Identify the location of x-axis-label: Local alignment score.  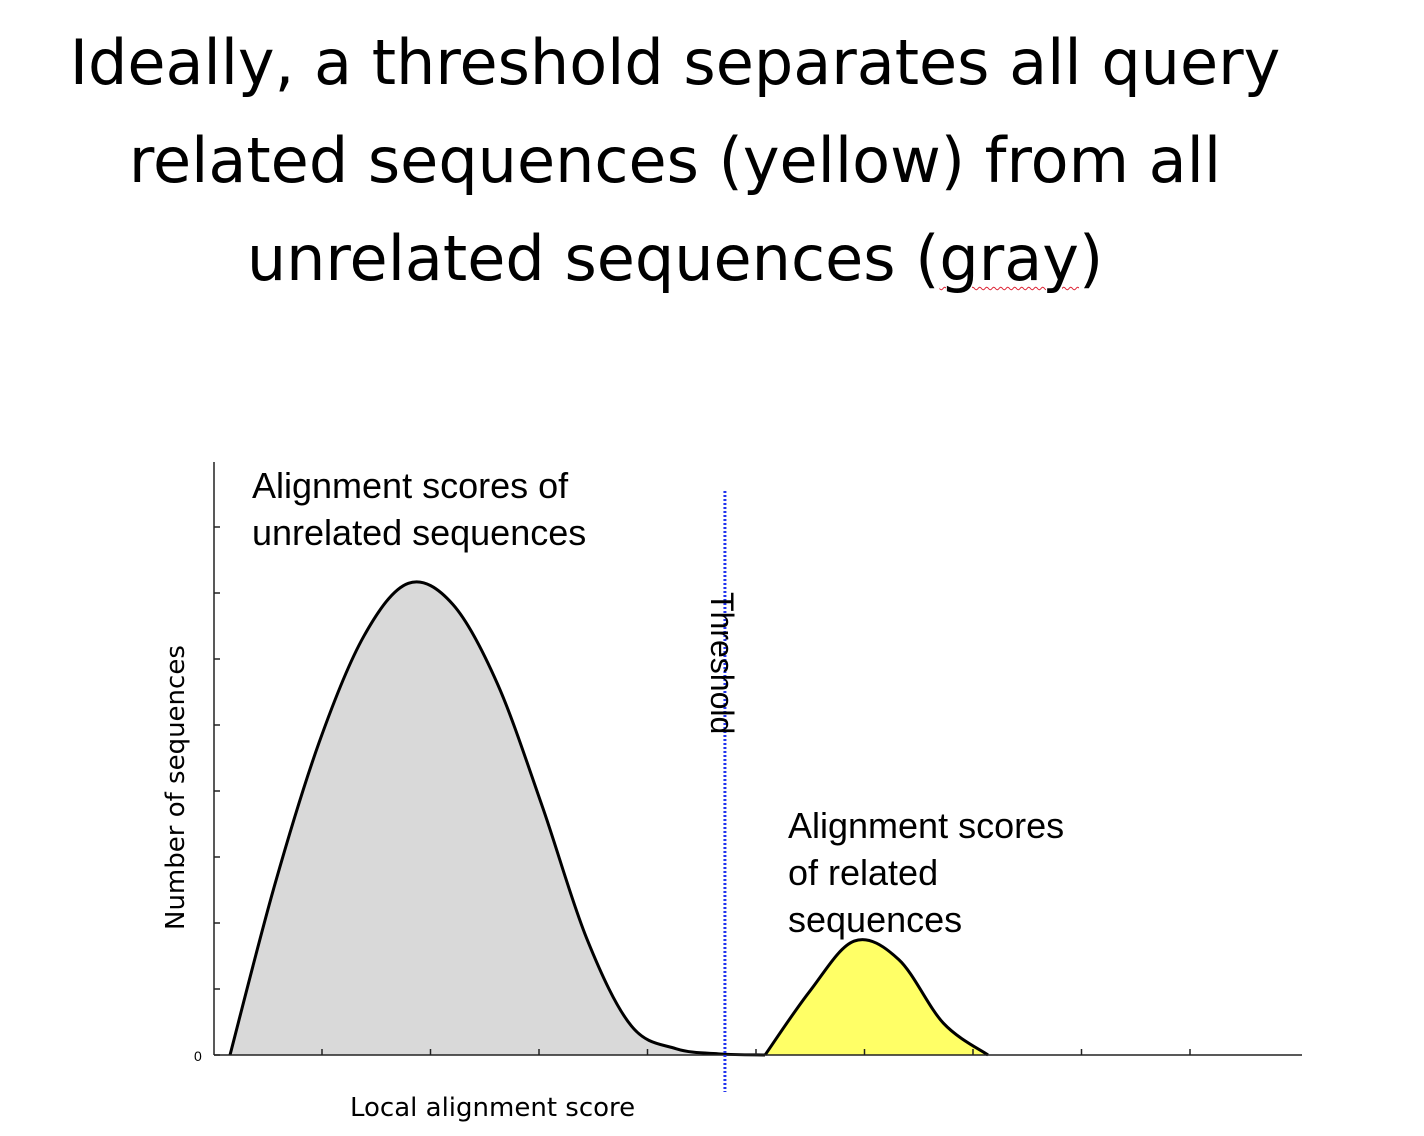
(492, 1108).